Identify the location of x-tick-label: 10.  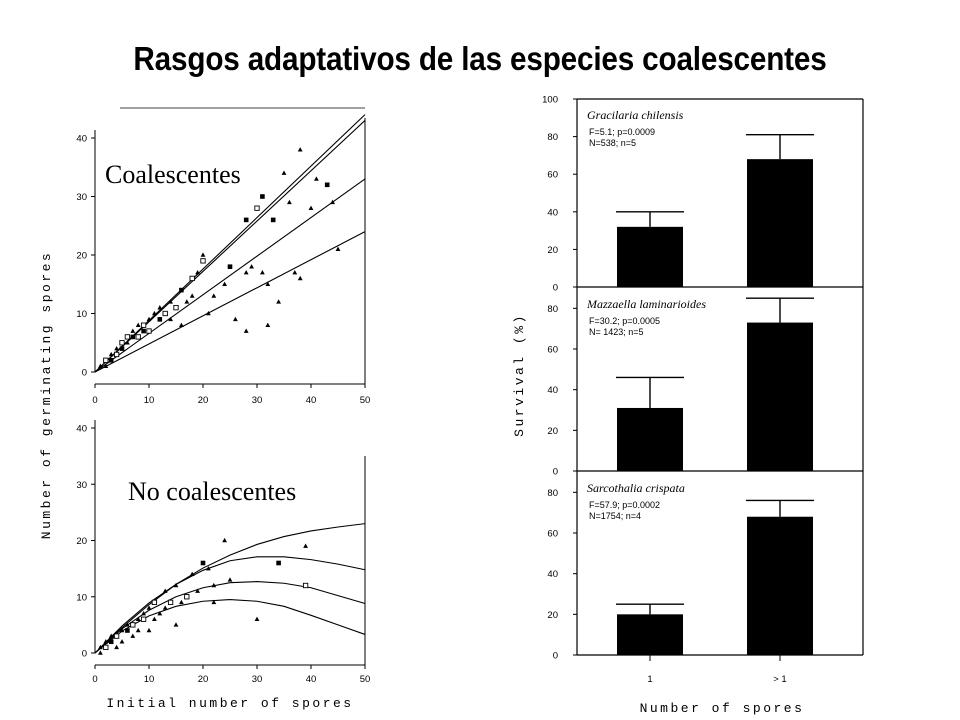
(149, 400).